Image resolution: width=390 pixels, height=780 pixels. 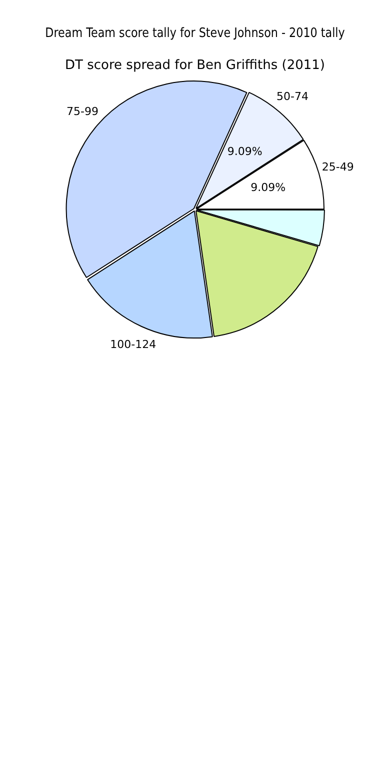 I want to click on slice-label: 100-124, so click(x=133, y=344).